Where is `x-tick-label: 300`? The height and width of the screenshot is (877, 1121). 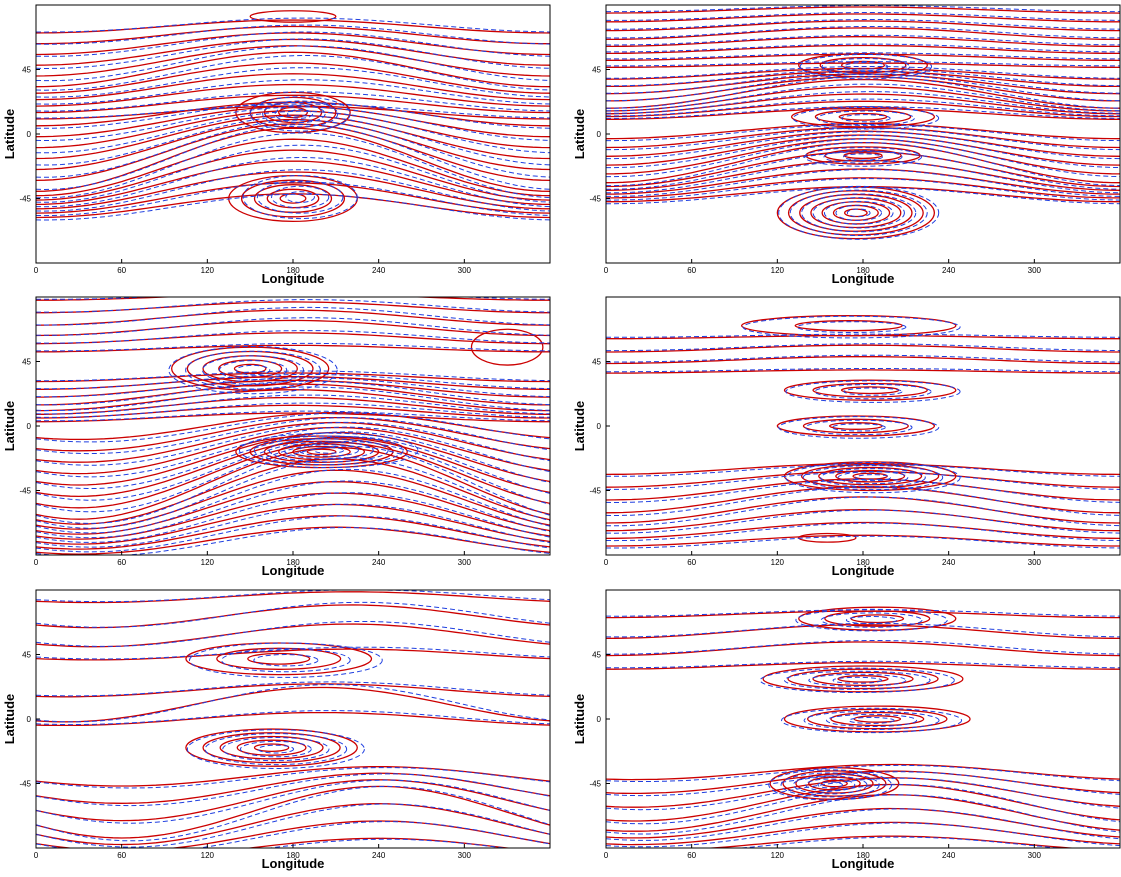
x-tick-label: 300 is located at coordinates (1035, 270).